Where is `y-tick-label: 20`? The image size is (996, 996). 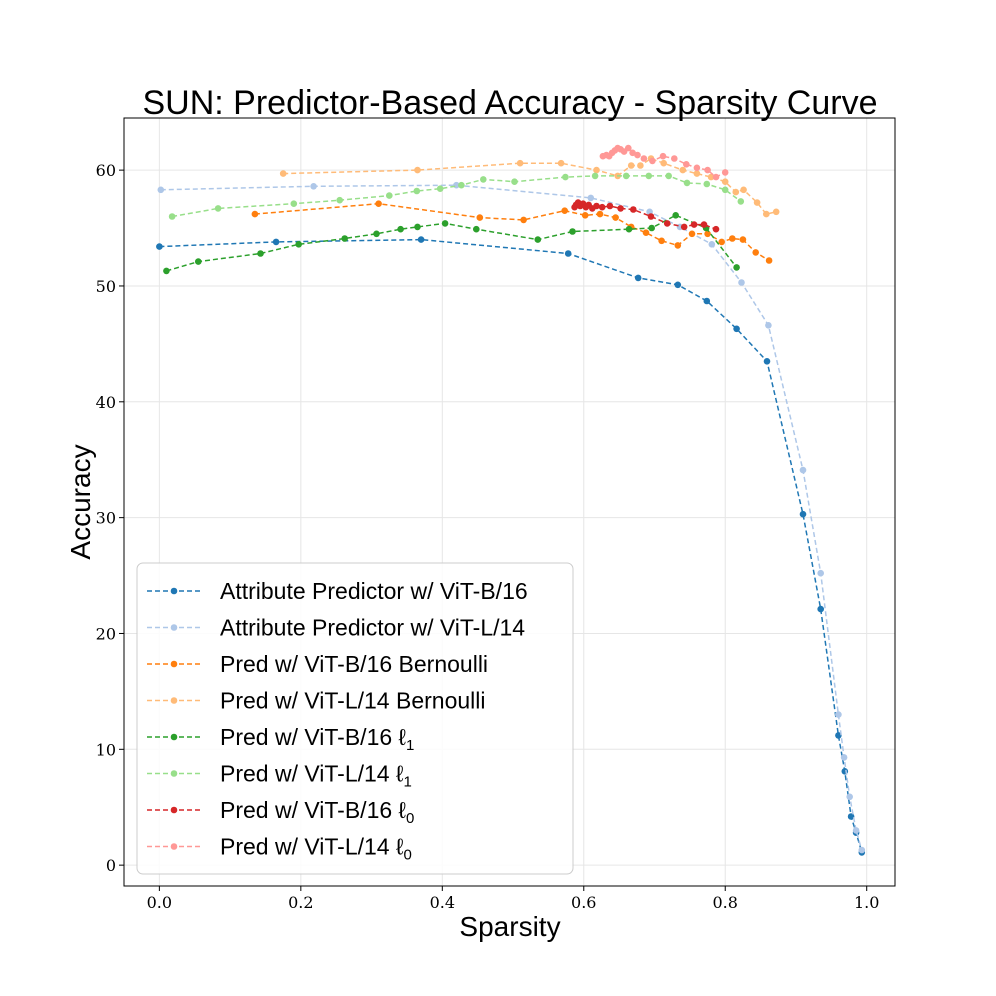
y-tick-label: 20 is located at coordinates (106, 633).